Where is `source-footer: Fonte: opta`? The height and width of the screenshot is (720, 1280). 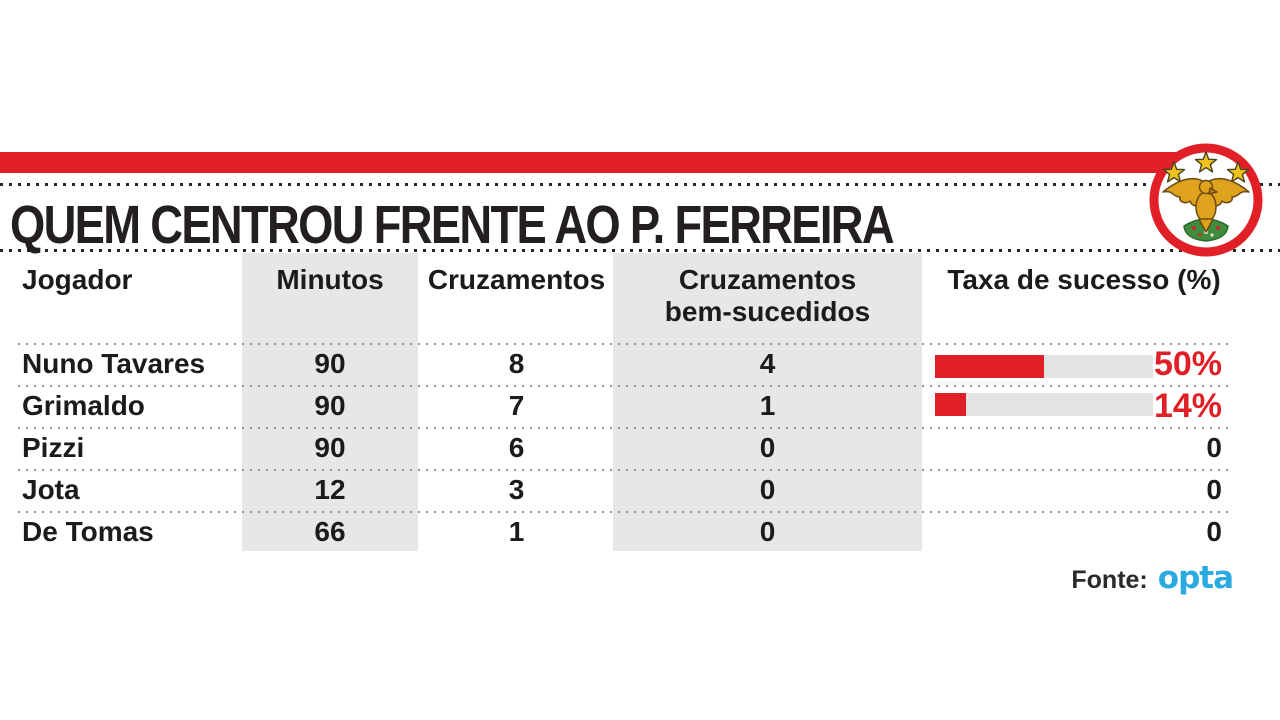 source-footer: Fonte: opta is located at coordinates (1150, 578).